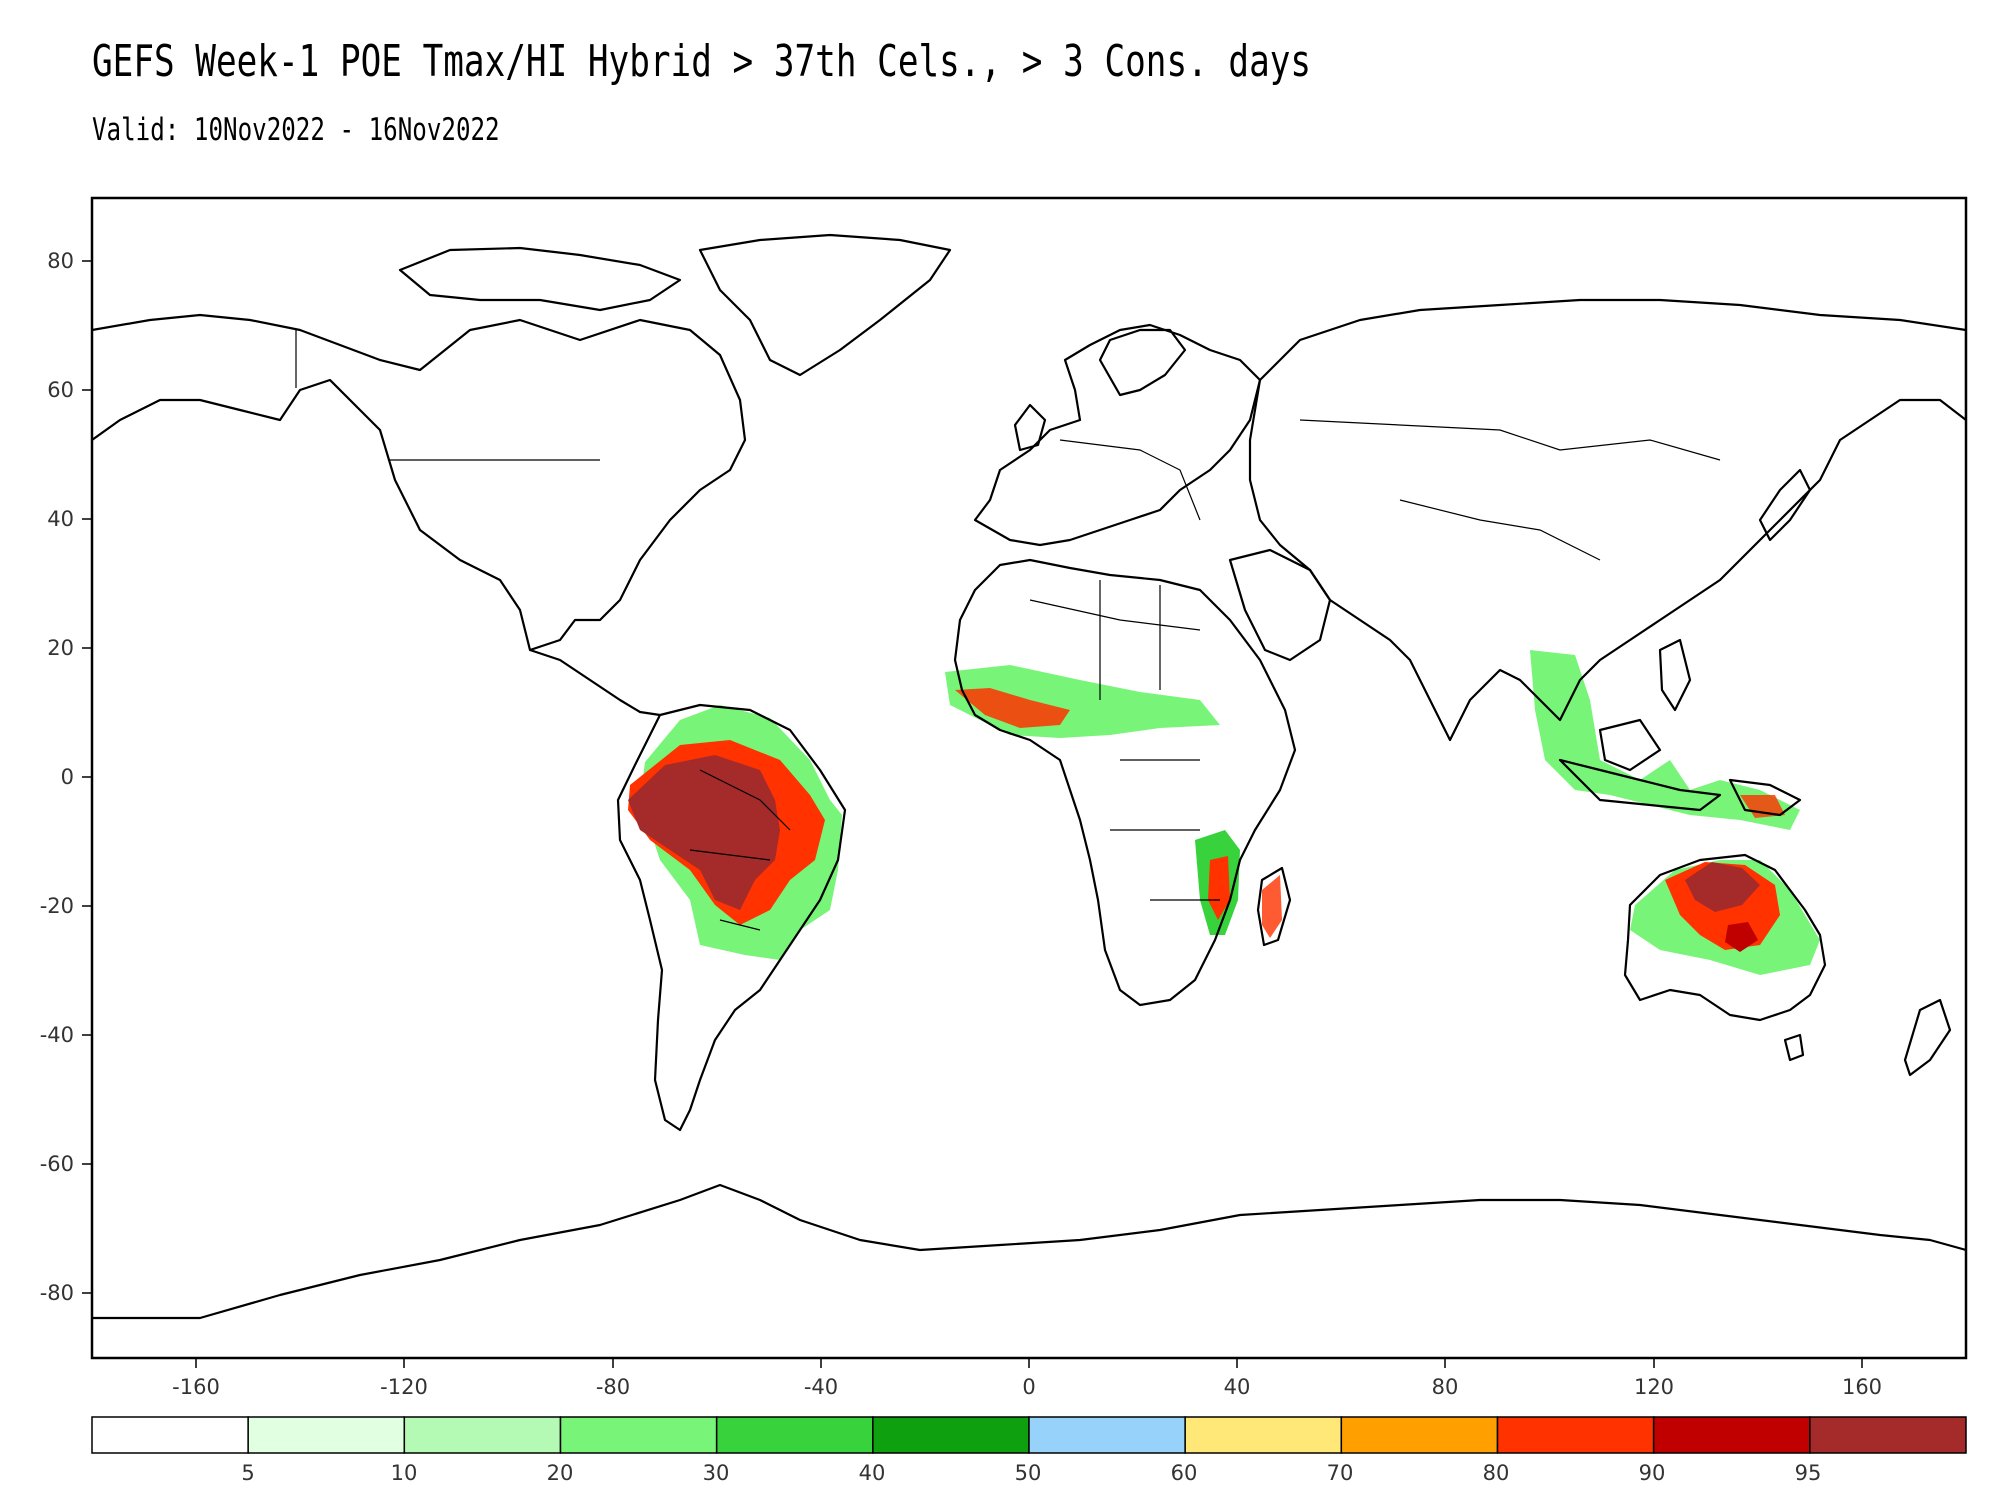 This screenshot has height=1500, width=2000. What do you see at coordinates (1142, 362) in the screenshot?
I see `scandinavia-outline` at bounding box center [1142, 362].